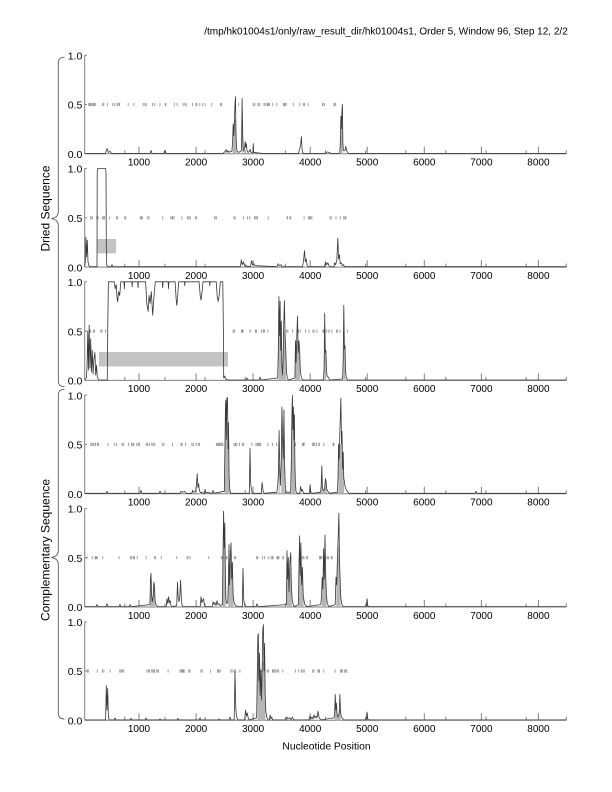 The width and height of the screenshot is (612, 792). Describe the element at coordinates (46, 208) in the screenshot. I see `svg-text: Dried Sequence` at that location.